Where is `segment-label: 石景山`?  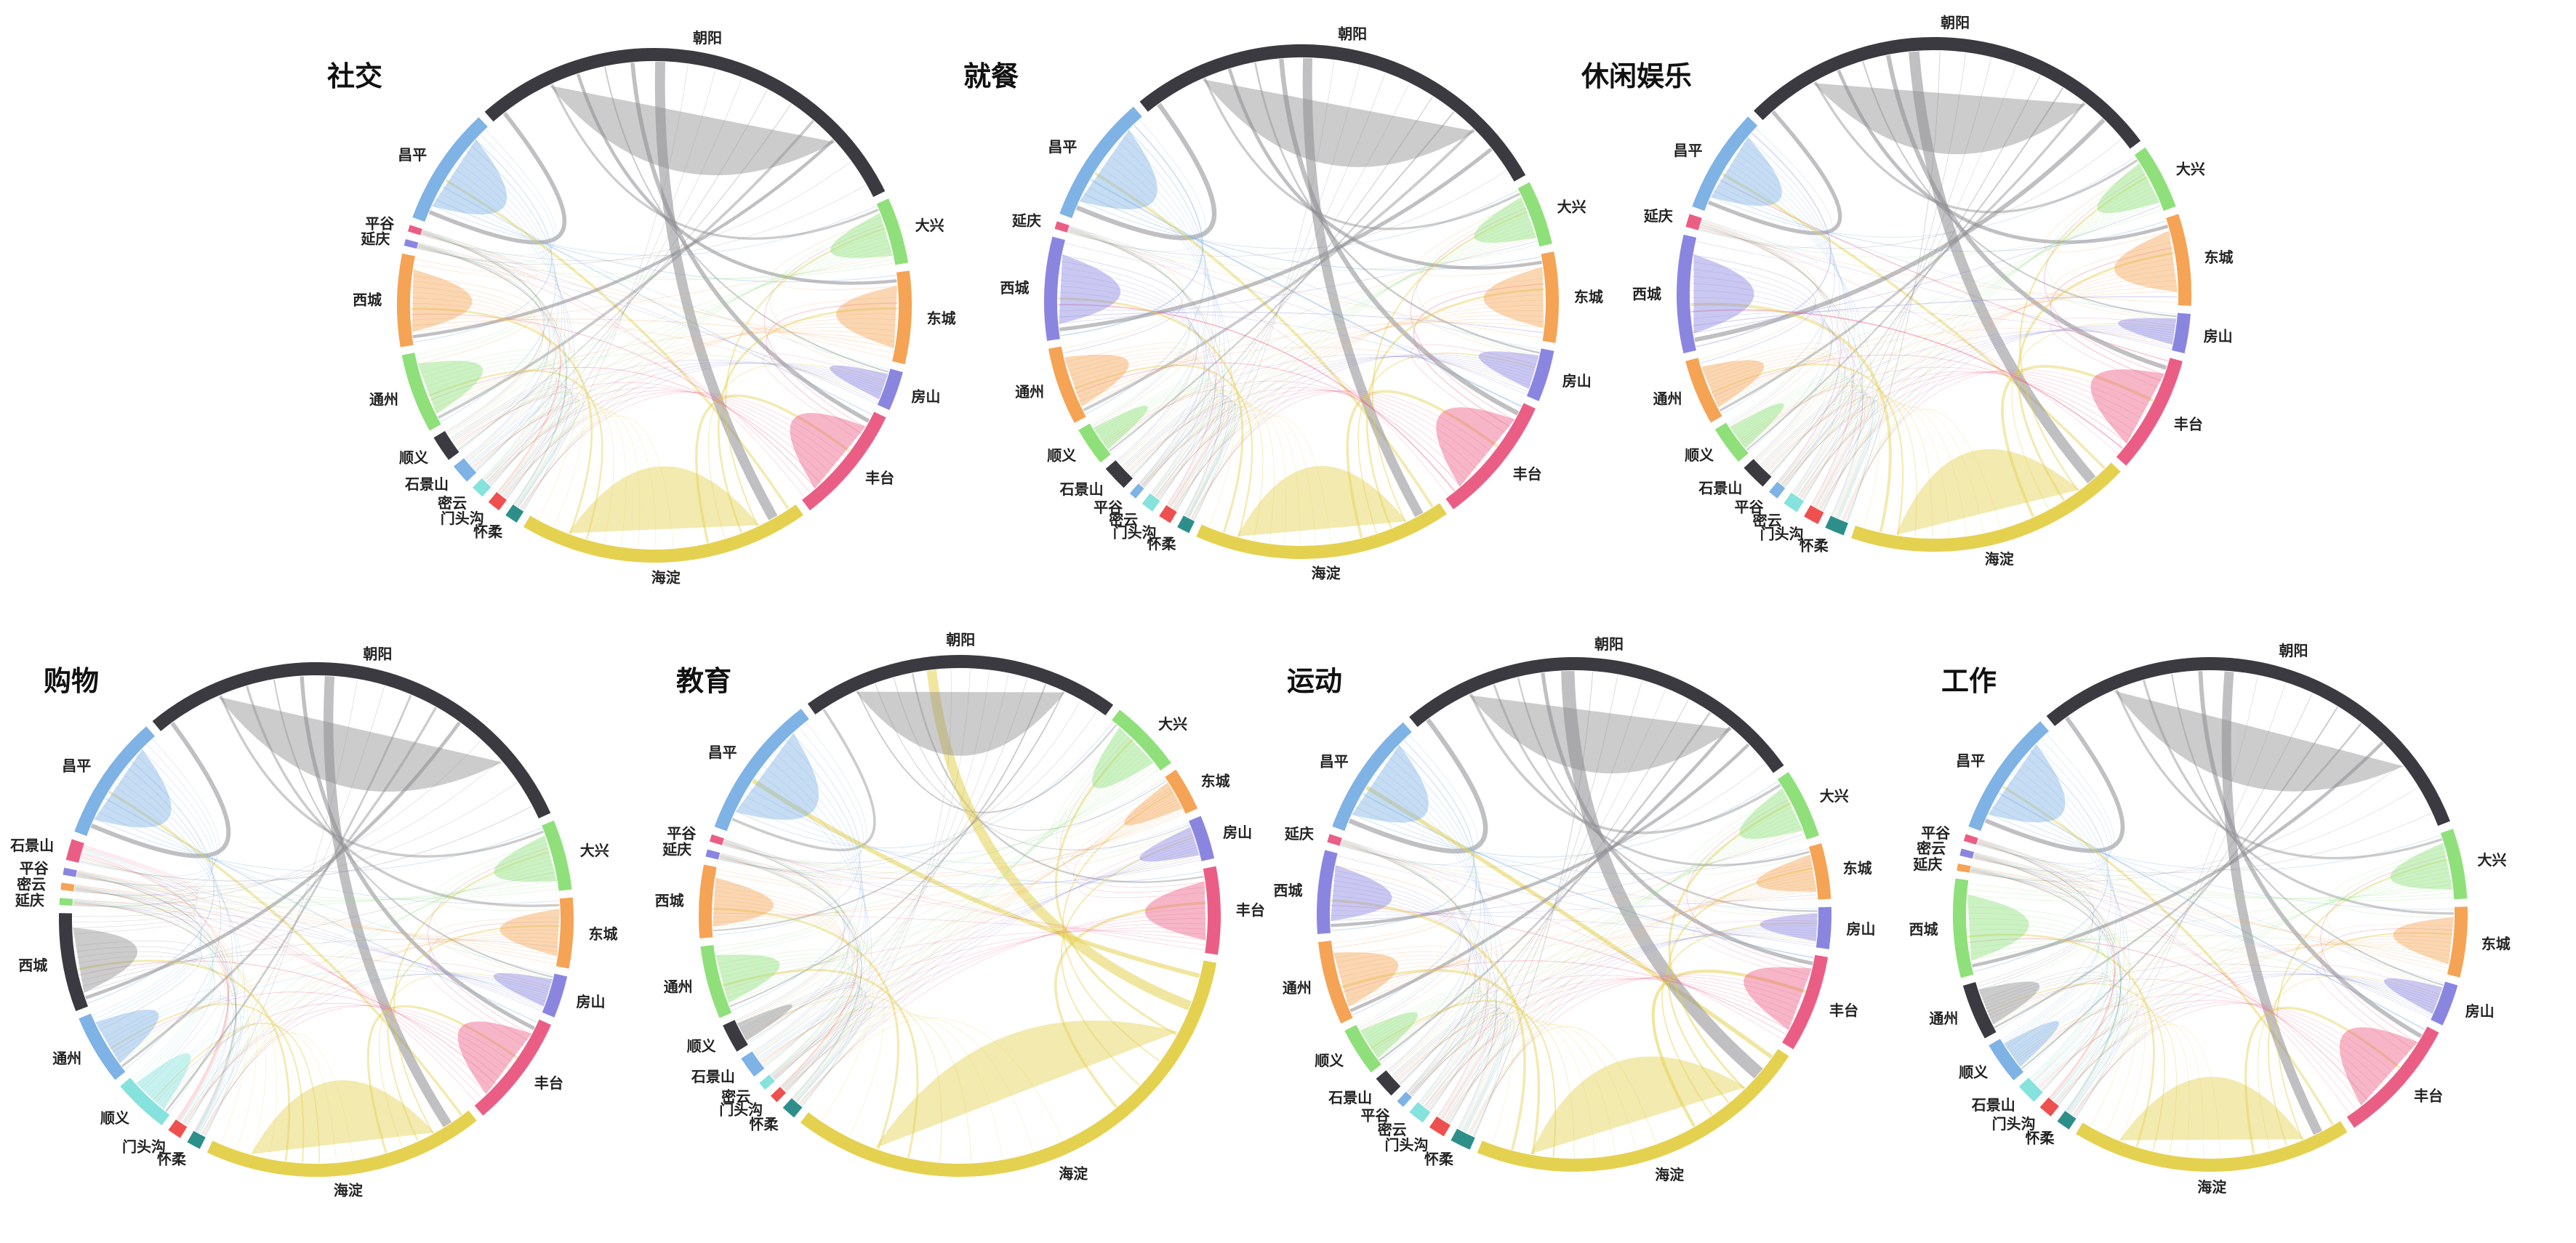
segment-label: 石景山 is located at coordinates (1350, 1097).